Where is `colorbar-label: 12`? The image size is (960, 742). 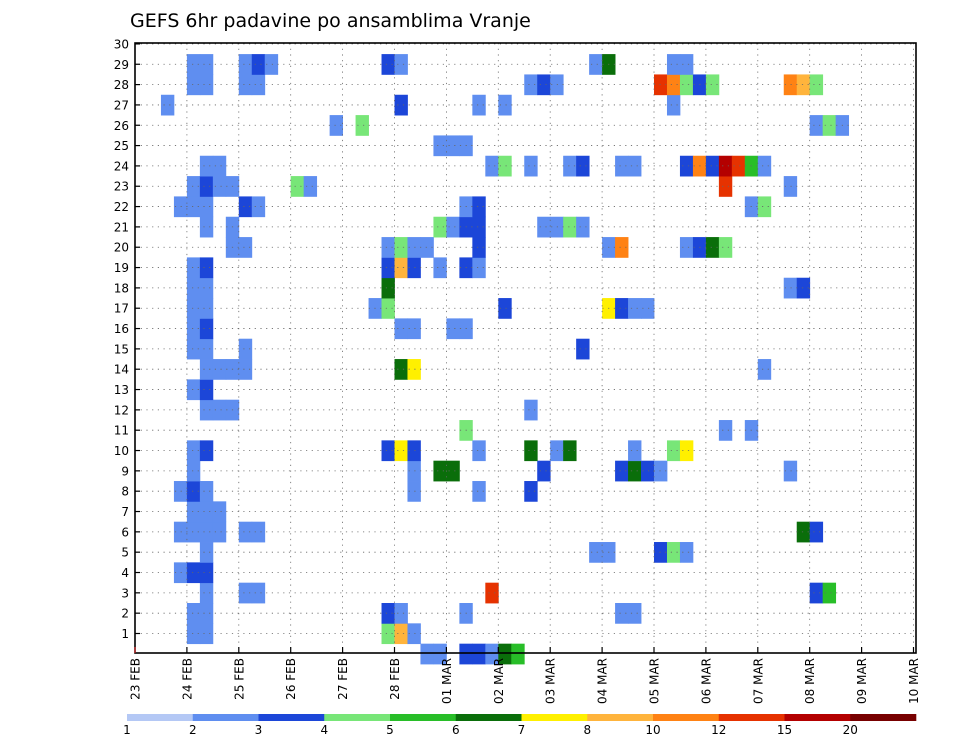
colorbar-label: 12 is located at coordinates (718, 730).